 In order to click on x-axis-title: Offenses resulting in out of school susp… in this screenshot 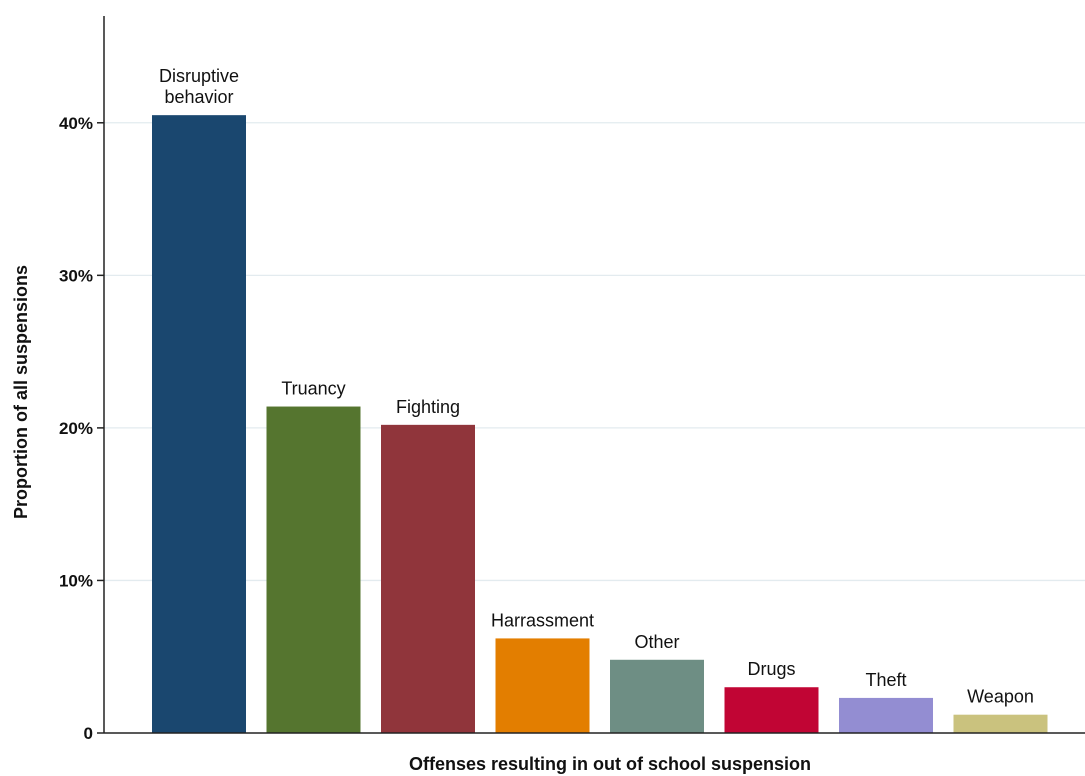, I will do `click(610, 764)`.